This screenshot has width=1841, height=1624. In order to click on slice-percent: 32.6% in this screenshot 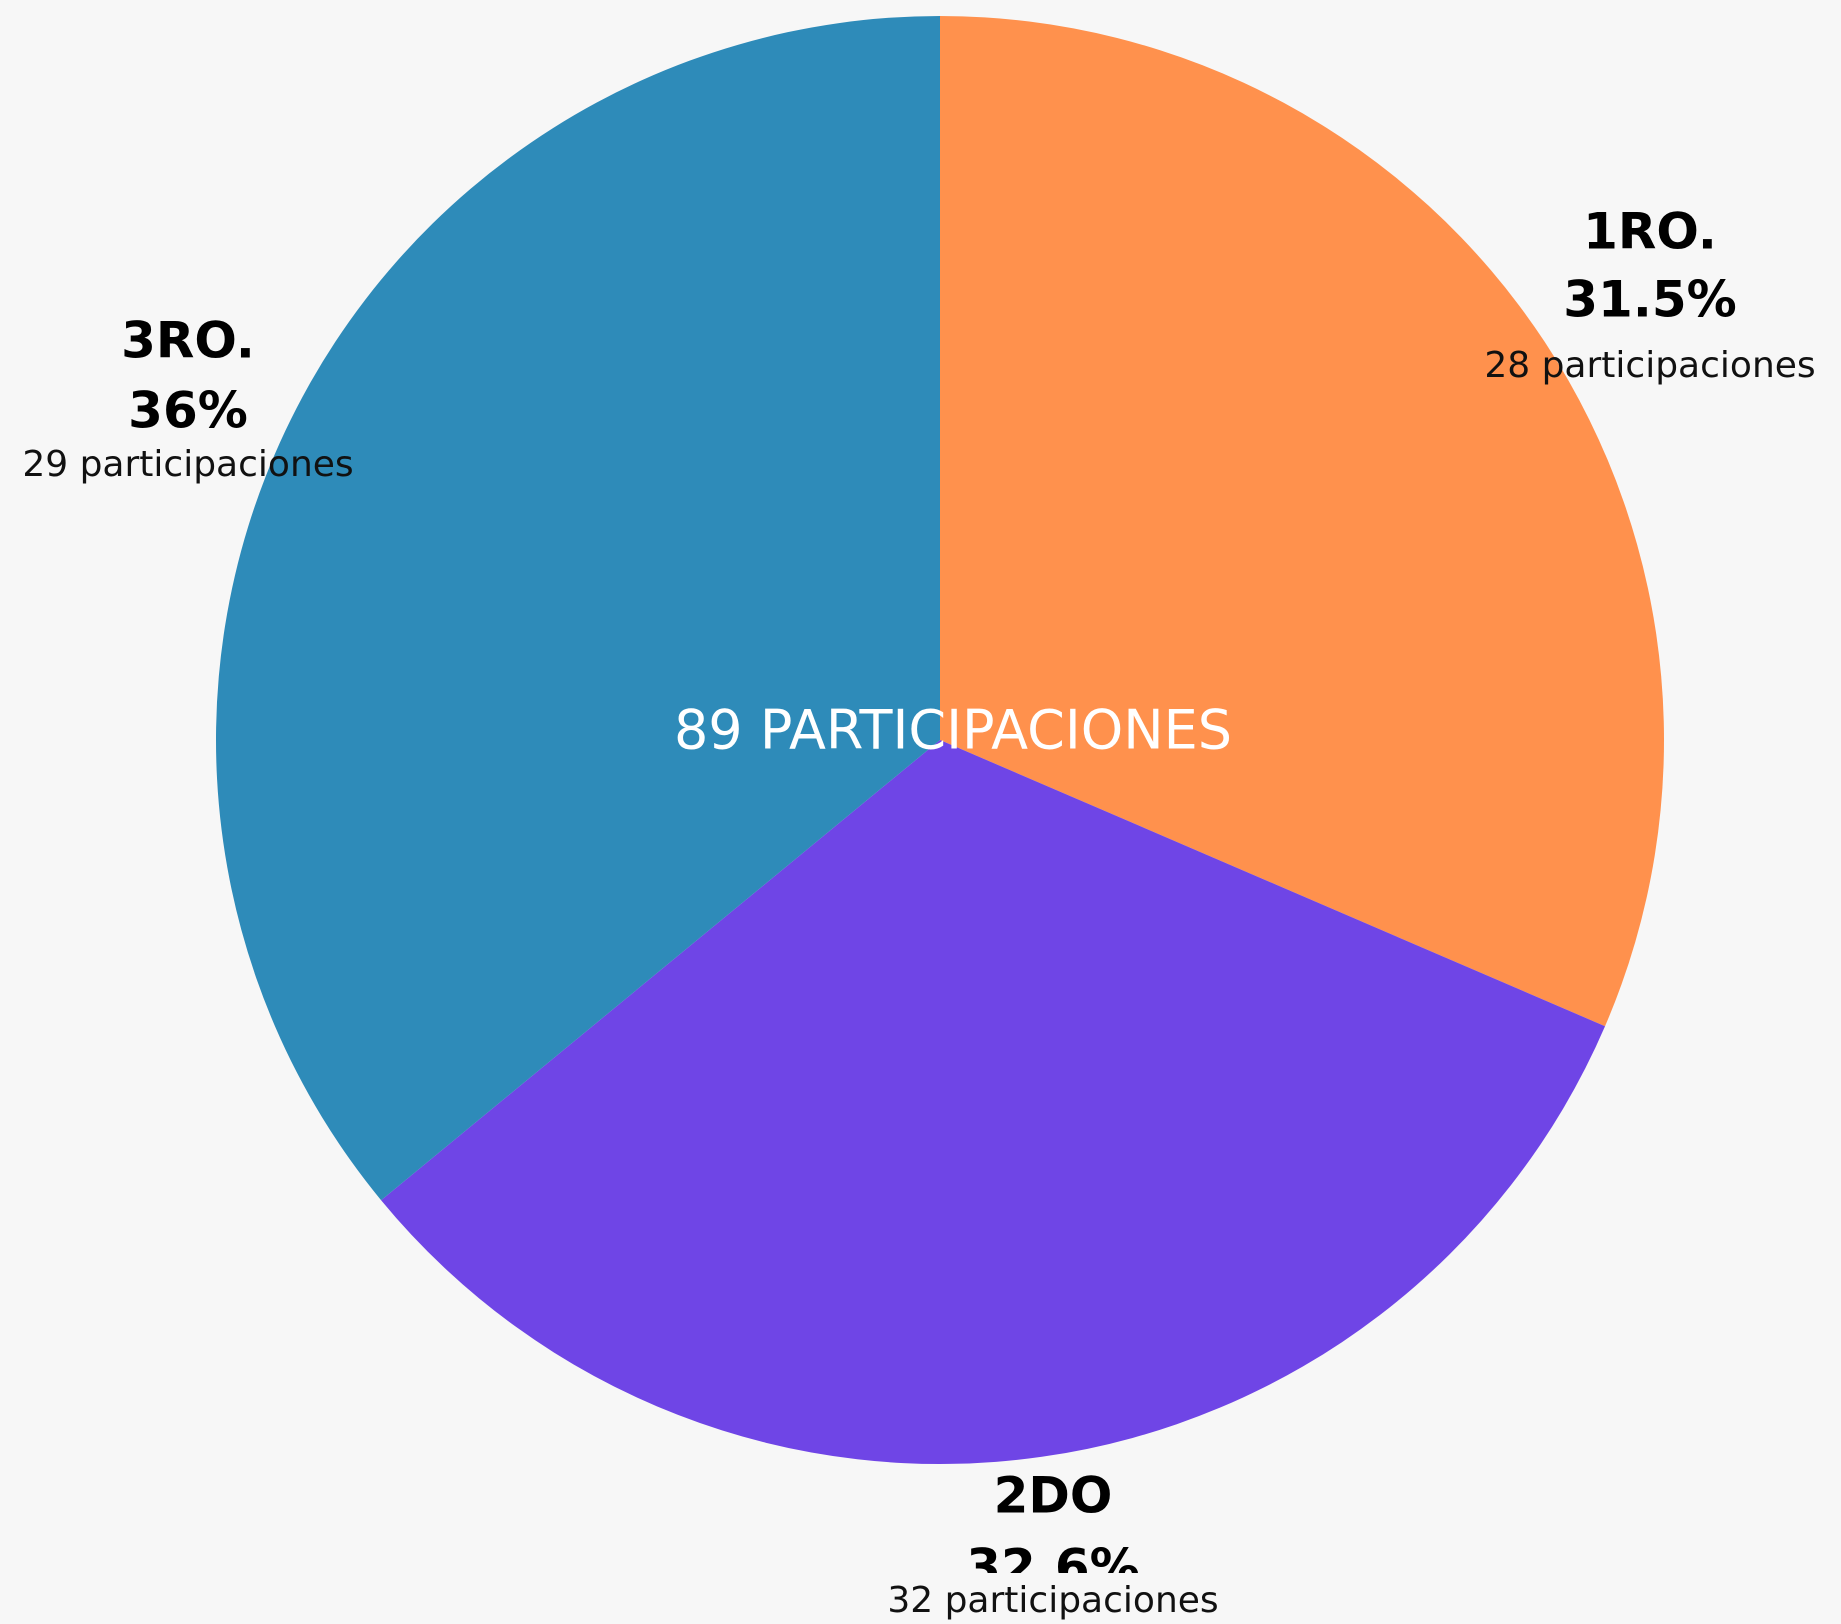, I will do `click(1052, 1568)`.